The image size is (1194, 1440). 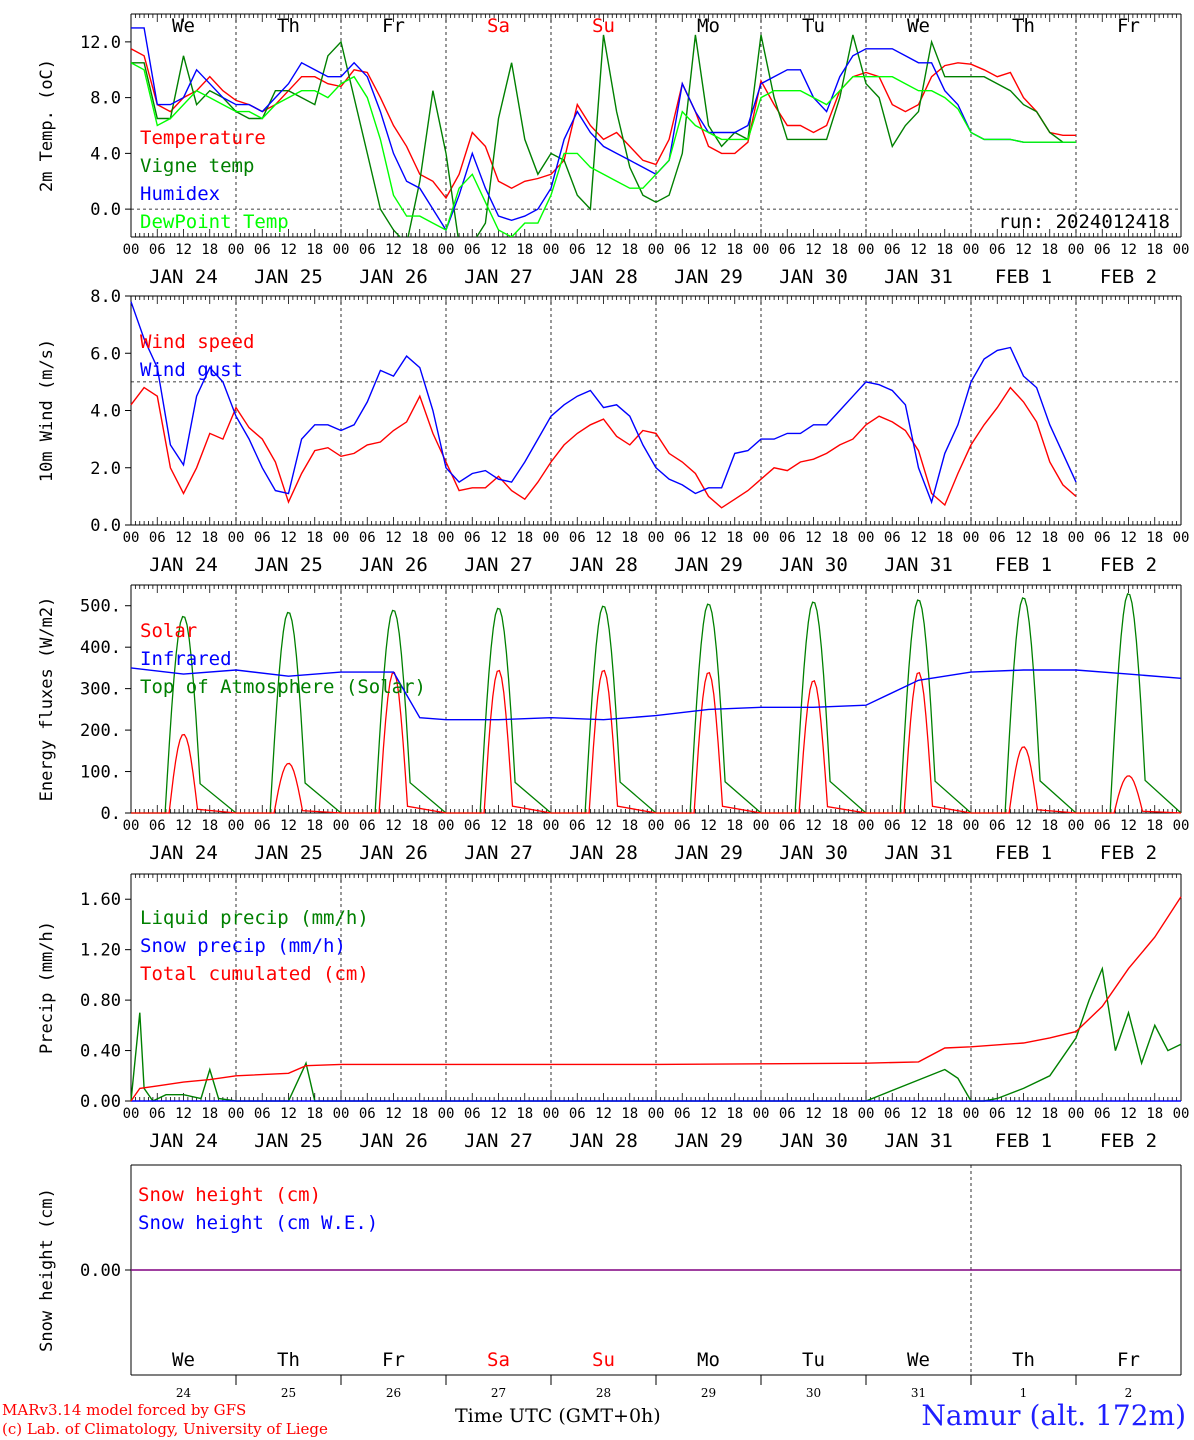 I want to click on weekday-label: Fr, so click(x=1128, y=26).